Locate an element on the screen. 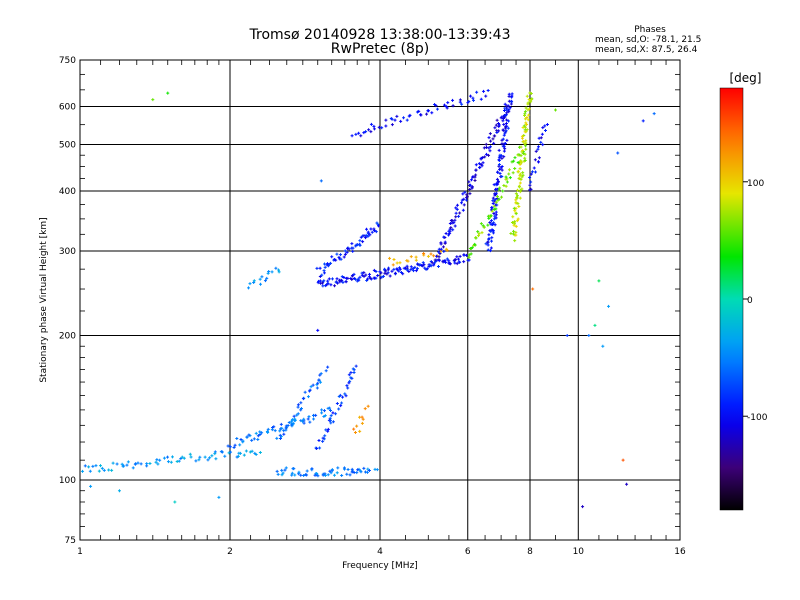 This screenshot has height=600, width=800. y-axis-label: Stationary phase Virtual Height [km] is located at coordinates (44, 299).